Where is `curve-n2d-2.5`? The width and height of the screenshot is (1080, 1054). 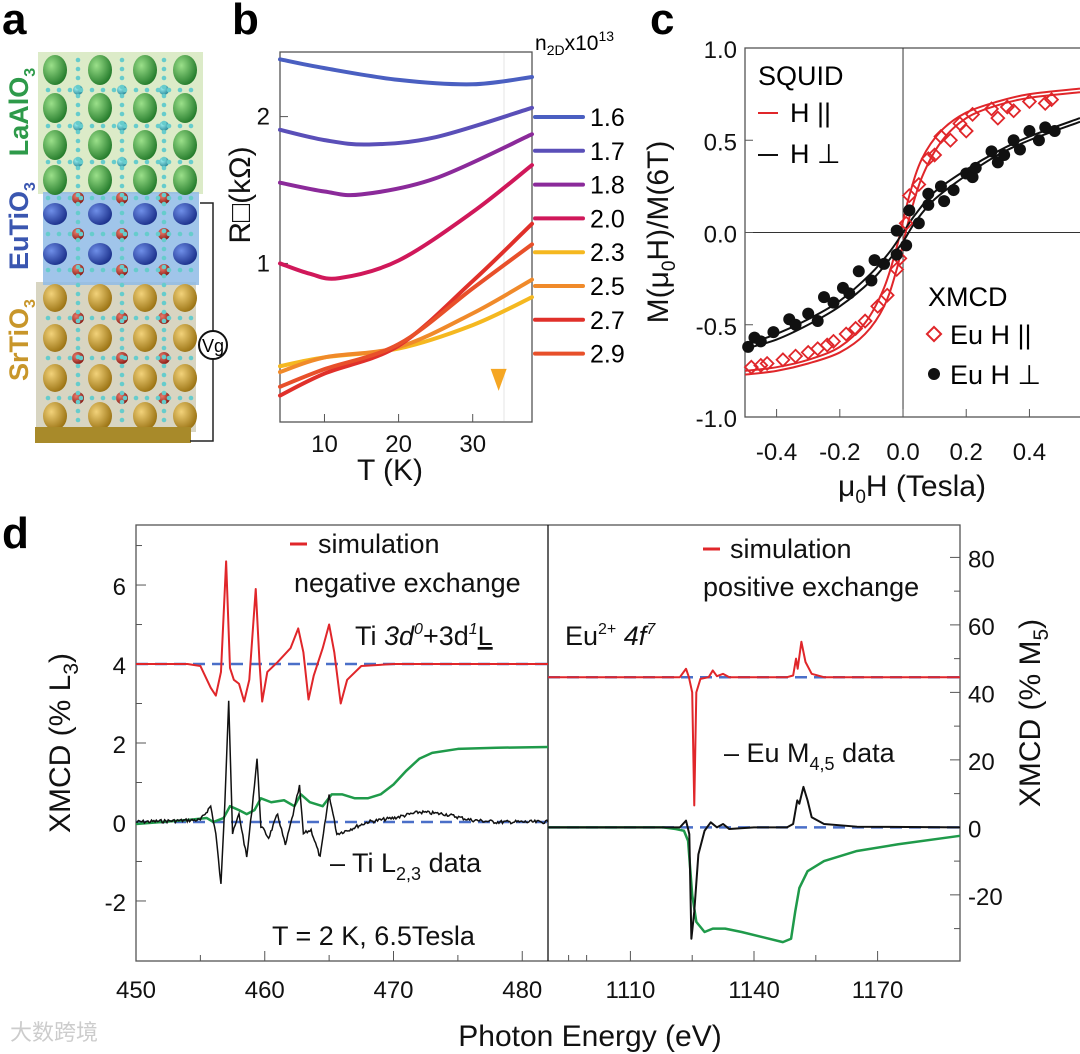 curve-n2d-2.5 is located at coordinates (406, 326).